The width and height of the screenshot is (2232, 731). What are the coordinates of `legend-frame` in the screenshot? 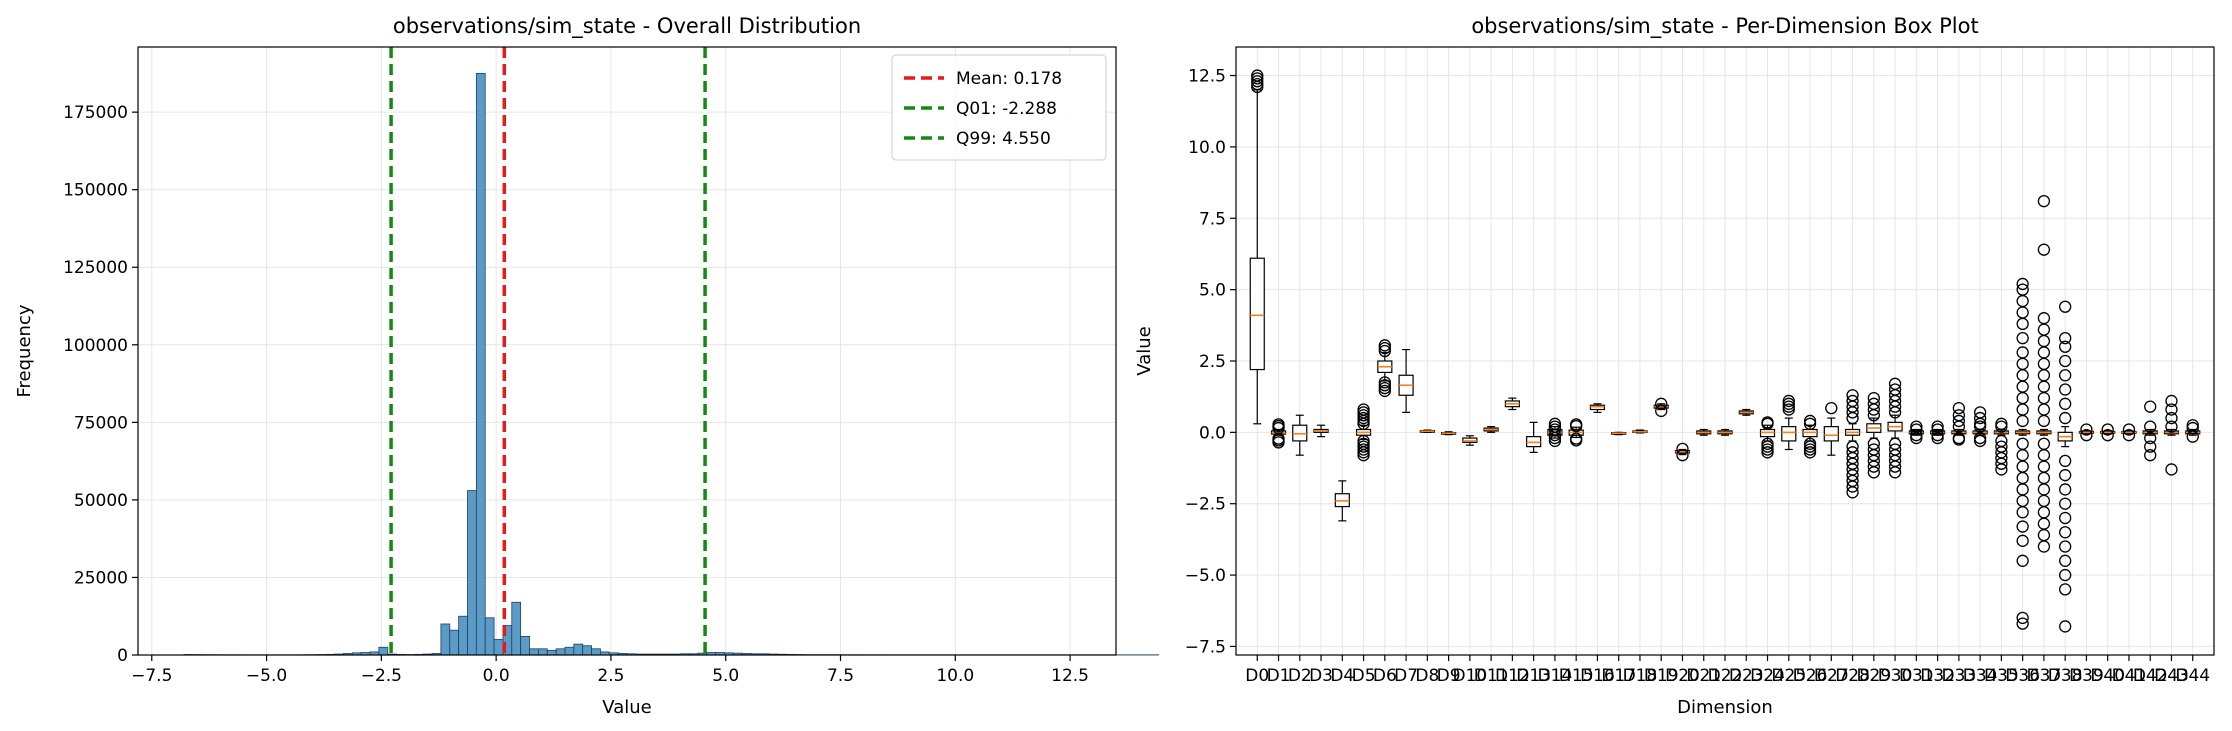 It's located at (999, 107).